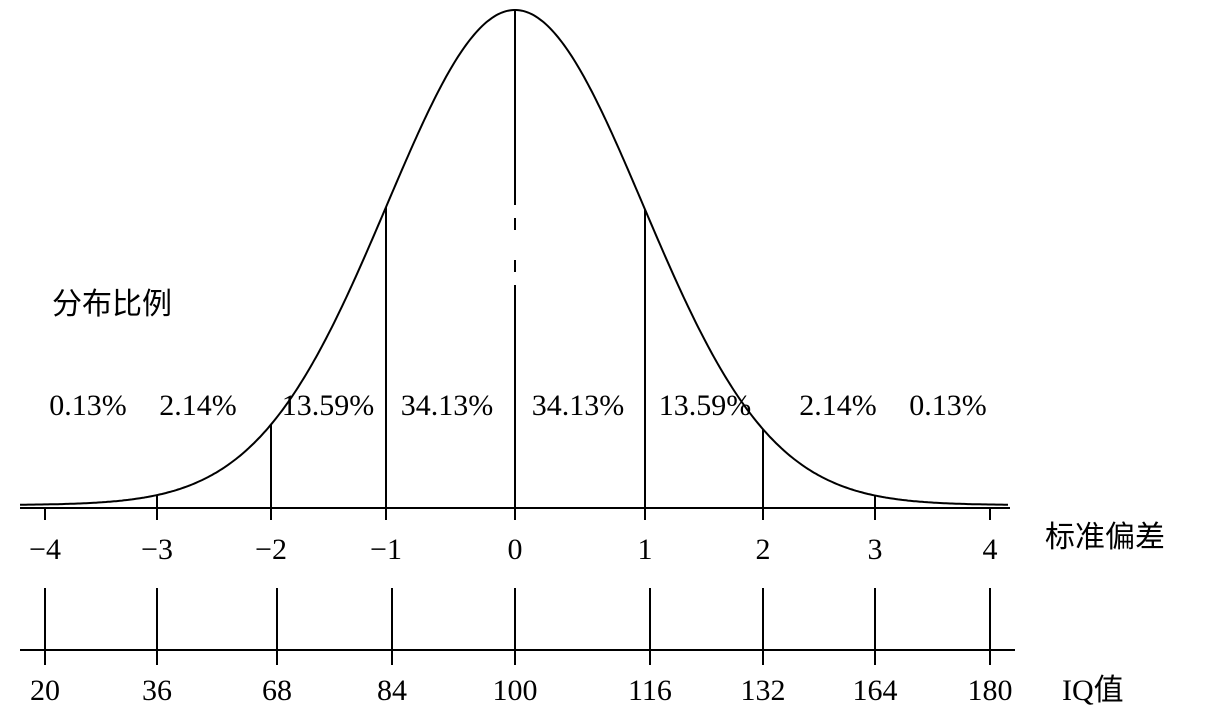 The image size is (1206, 722). What do you see at coordinates (271, 549) in the screenshot?
I see `sd-tick-label: −2` at bounding box center [271, 549].